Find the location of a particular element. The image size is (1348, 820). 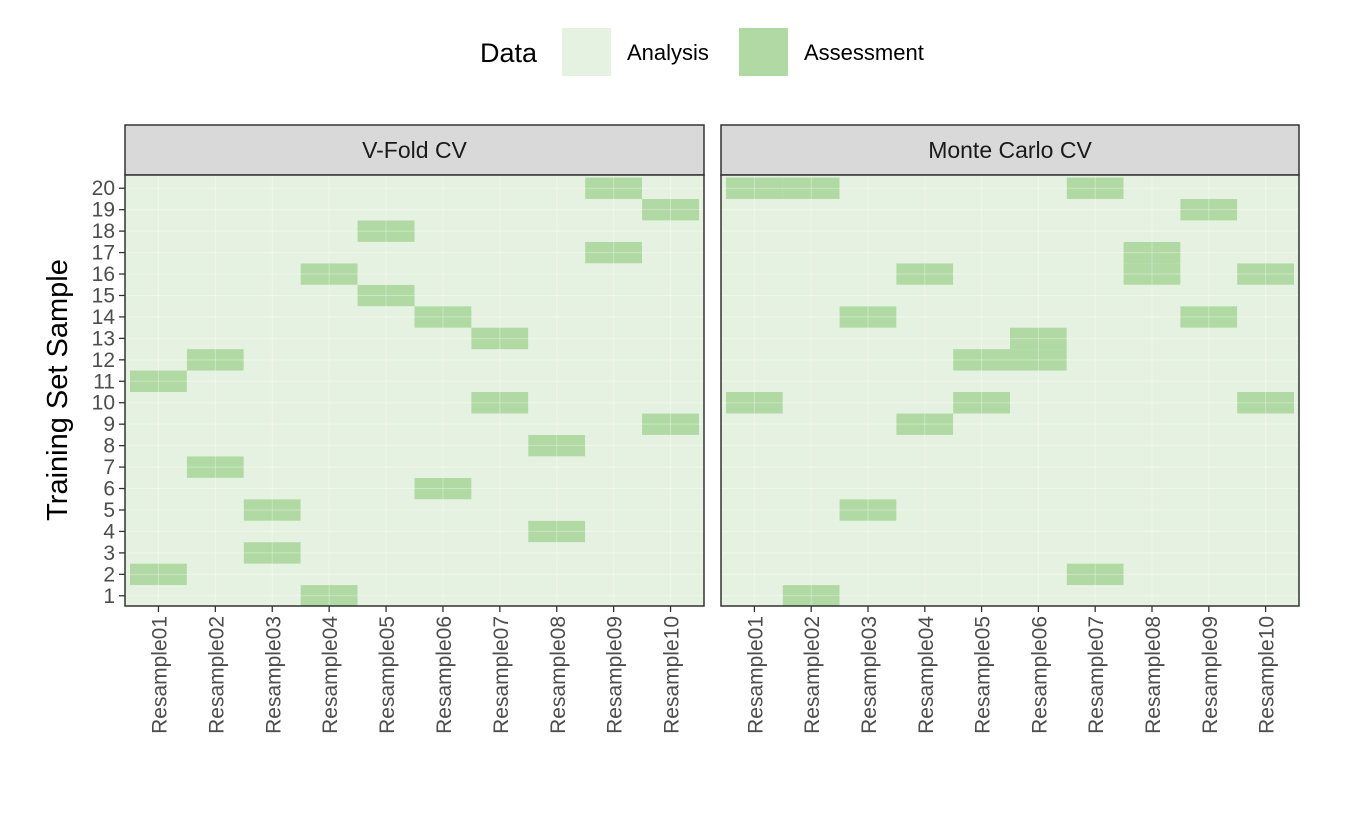

x-tick-label: Resample05 is located at coordinates (387, 675).